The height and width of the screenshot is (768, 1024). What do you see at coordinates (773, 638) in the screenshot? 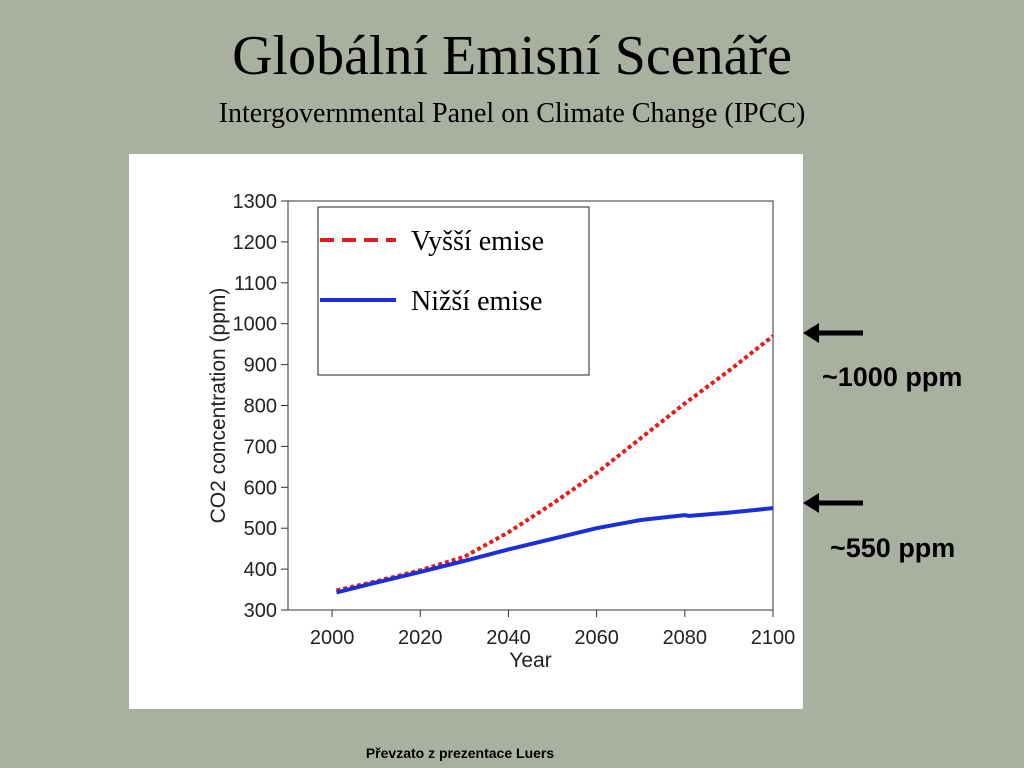
I see `x-tick-label: 2100` at bounding box center [773, 638].